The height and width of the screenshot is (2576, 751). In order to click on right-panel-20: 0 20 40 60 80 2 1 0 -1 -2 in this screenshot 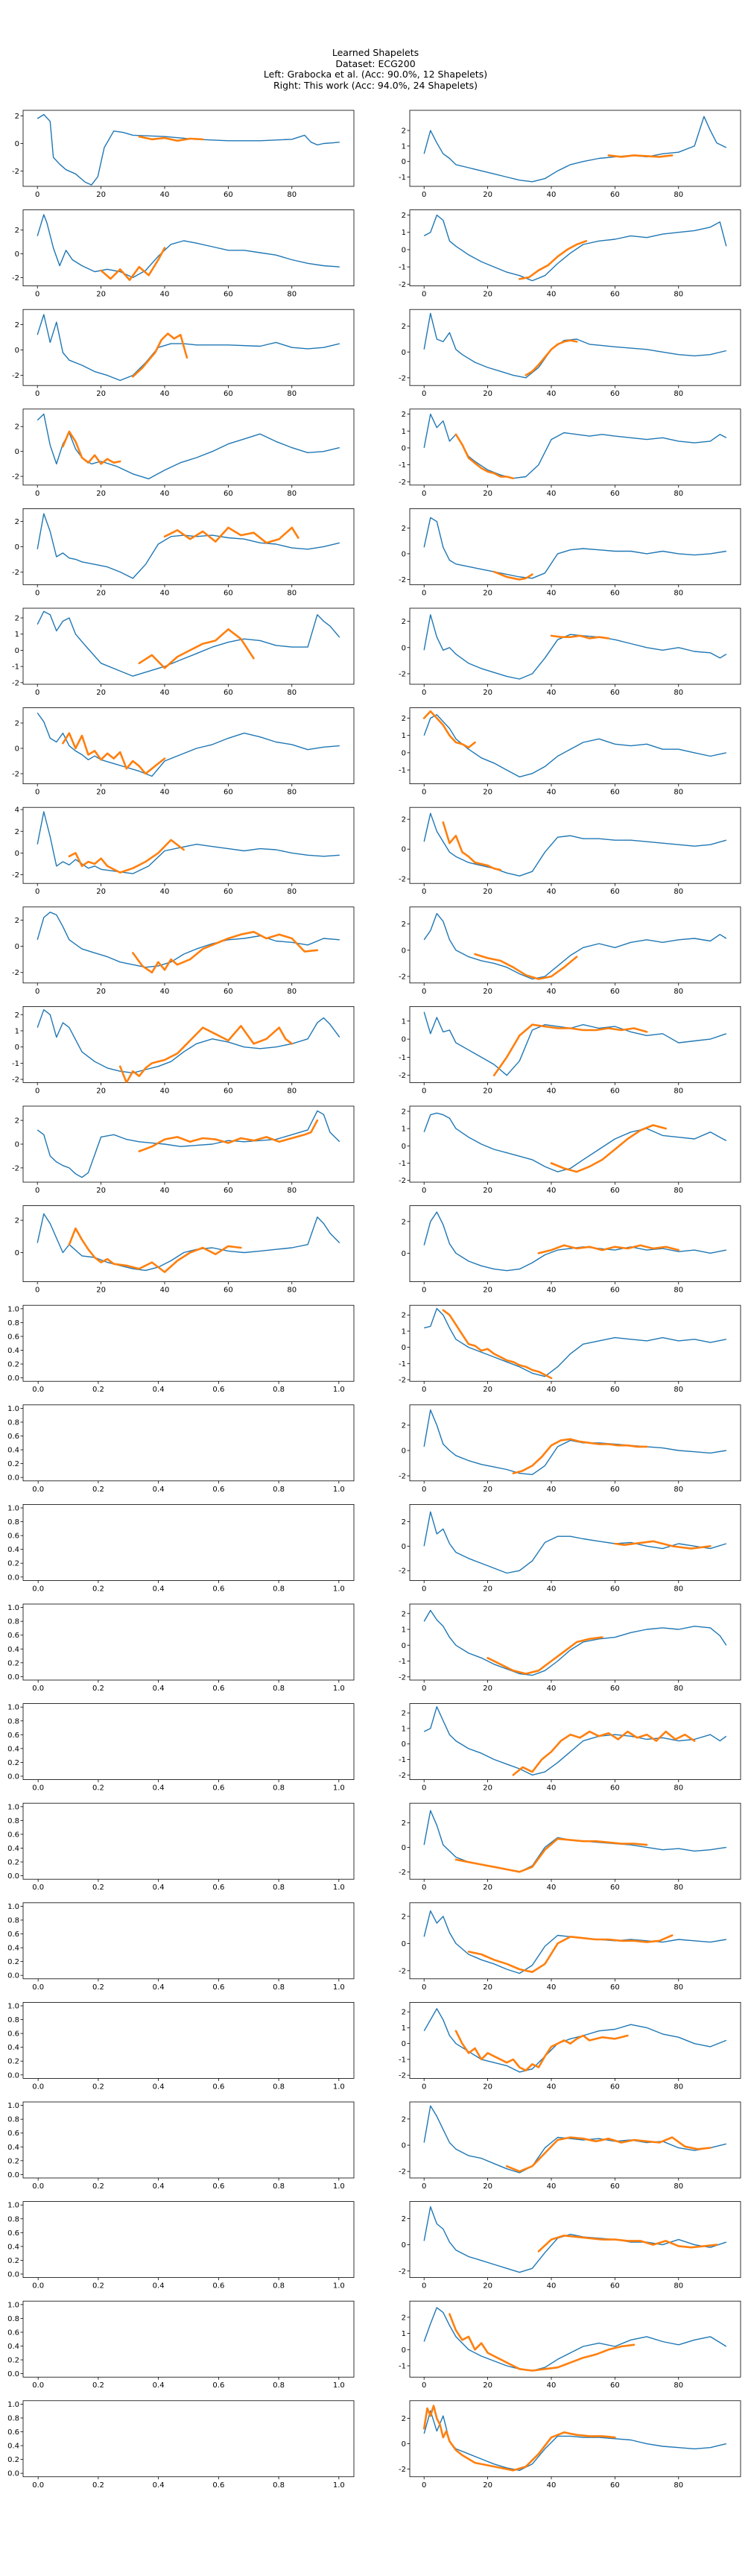, I will do `click(570, 2046)`.